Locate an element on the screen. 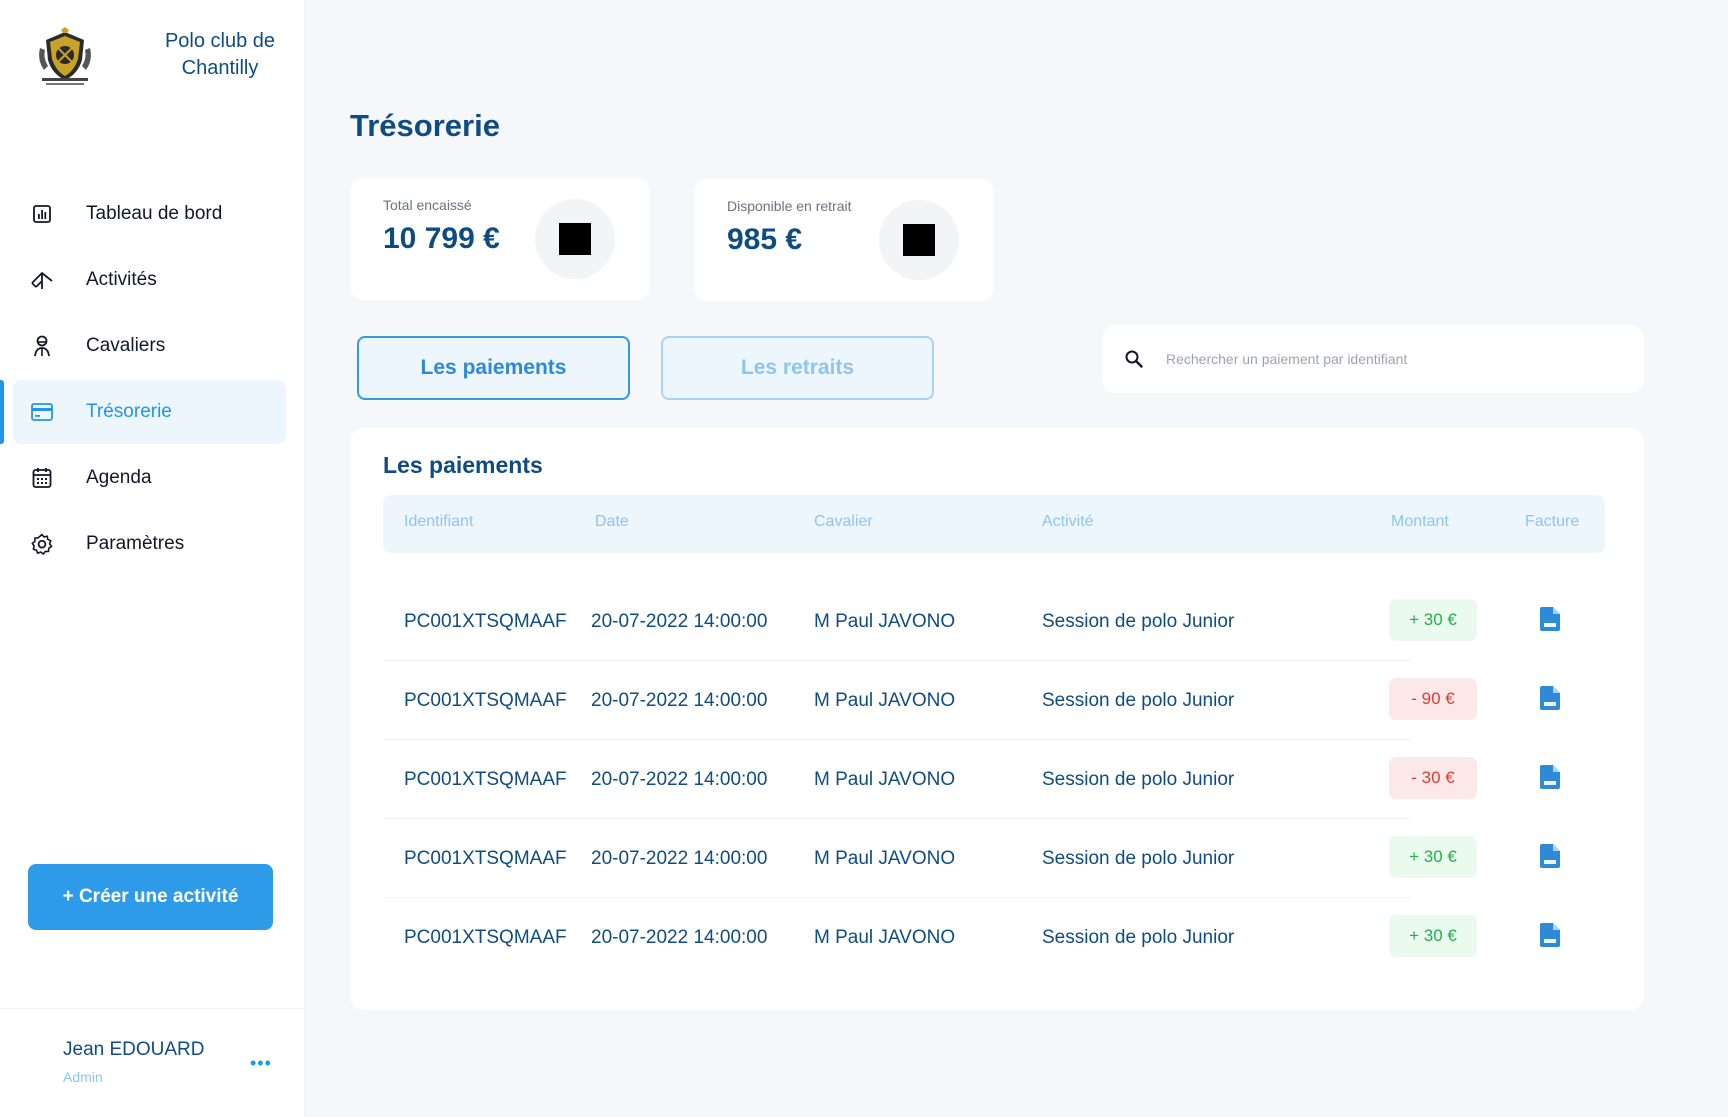  search-icon is located at coordinates (1134, 359).